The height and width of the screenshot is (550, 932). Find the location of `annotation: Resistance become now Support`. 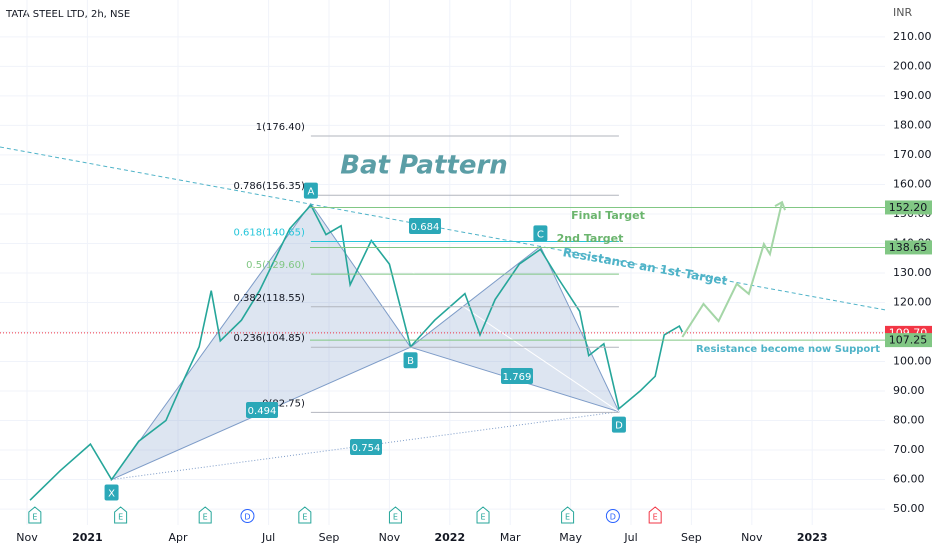

annotation: Resistance become now Support is located at coordinates (788, 349).